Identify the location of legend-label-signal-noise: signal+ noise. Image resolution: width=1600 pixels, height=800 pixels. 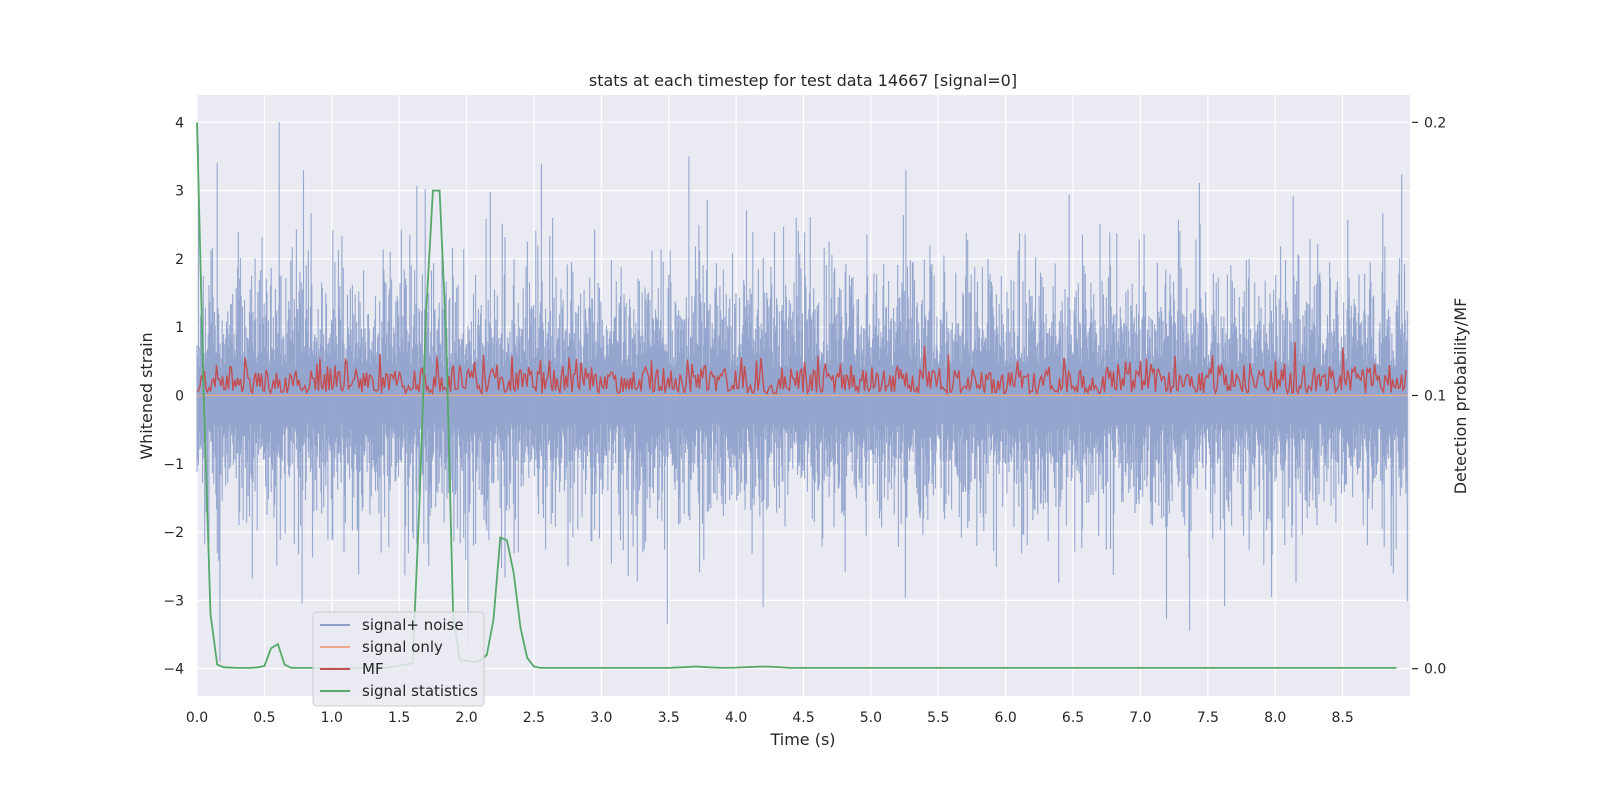
(413, 625).